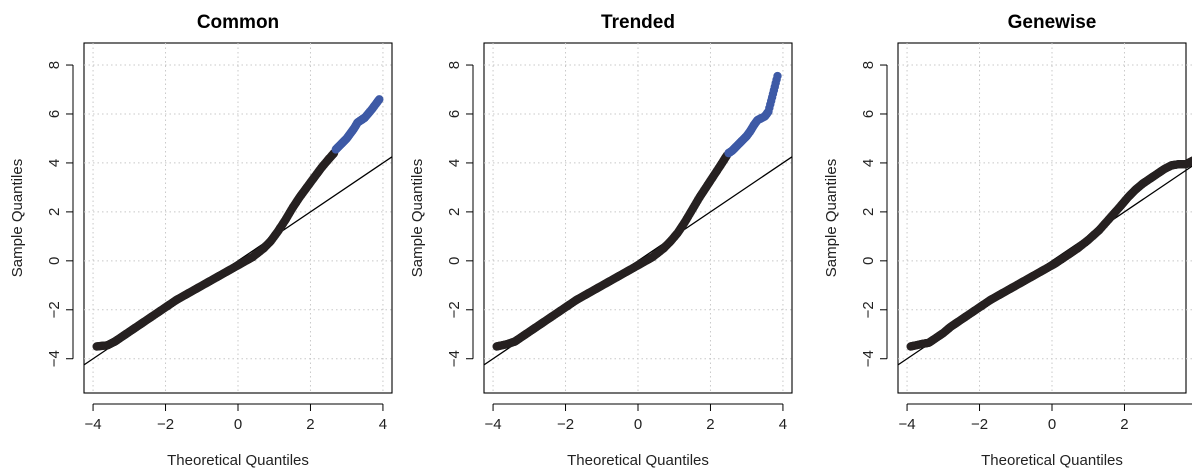  I want to click on data-point, so click(1190, 160).